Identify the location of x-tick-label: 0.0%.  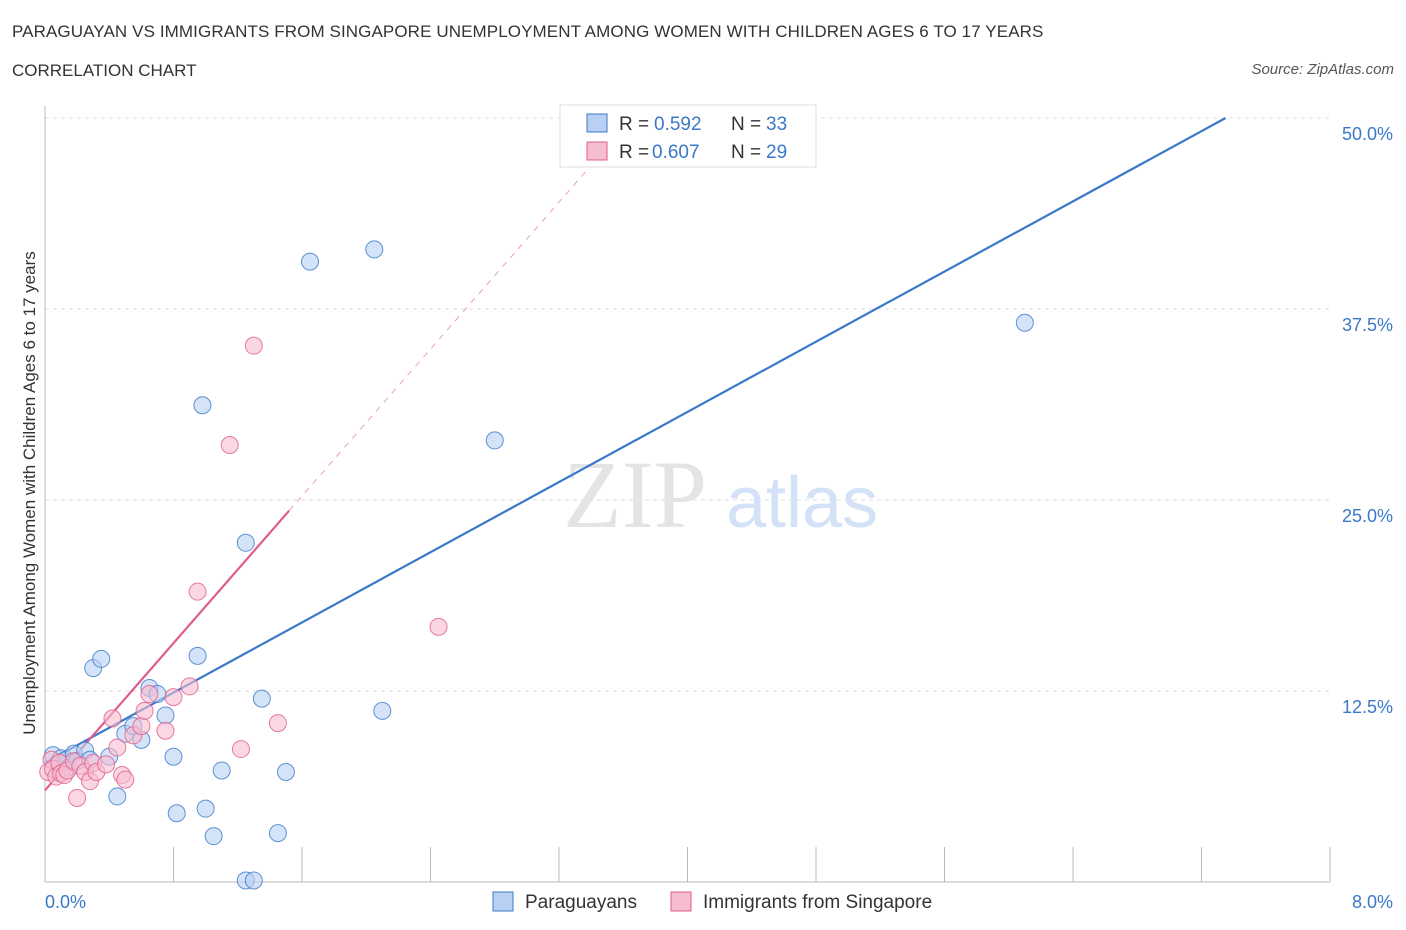
(65, 902).